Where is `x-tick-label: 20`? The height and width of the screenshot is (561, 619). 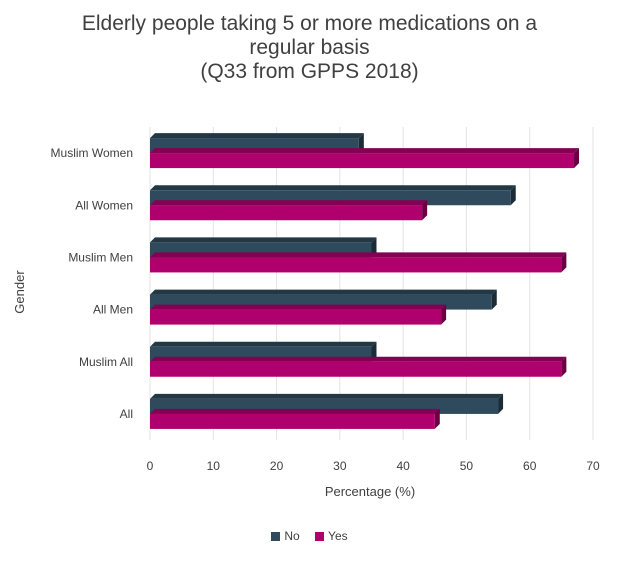 x-tick-label: 20 is located at coordinates (277, 466).